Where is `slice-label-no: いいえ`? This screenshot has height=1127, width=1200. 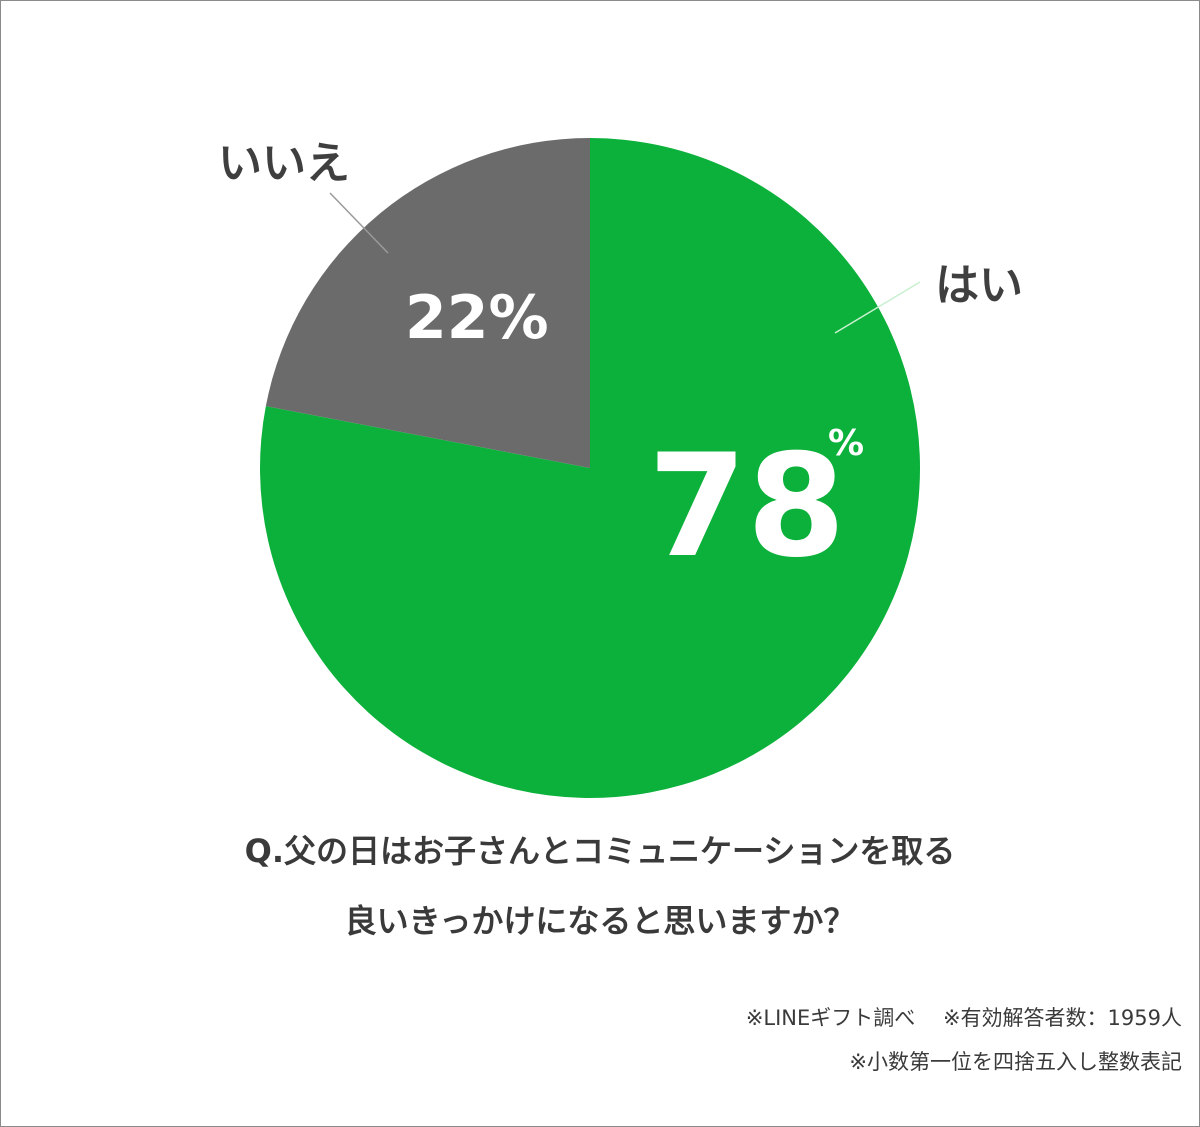
slice-label-no: いいえ is located at coordinates (284, 163).